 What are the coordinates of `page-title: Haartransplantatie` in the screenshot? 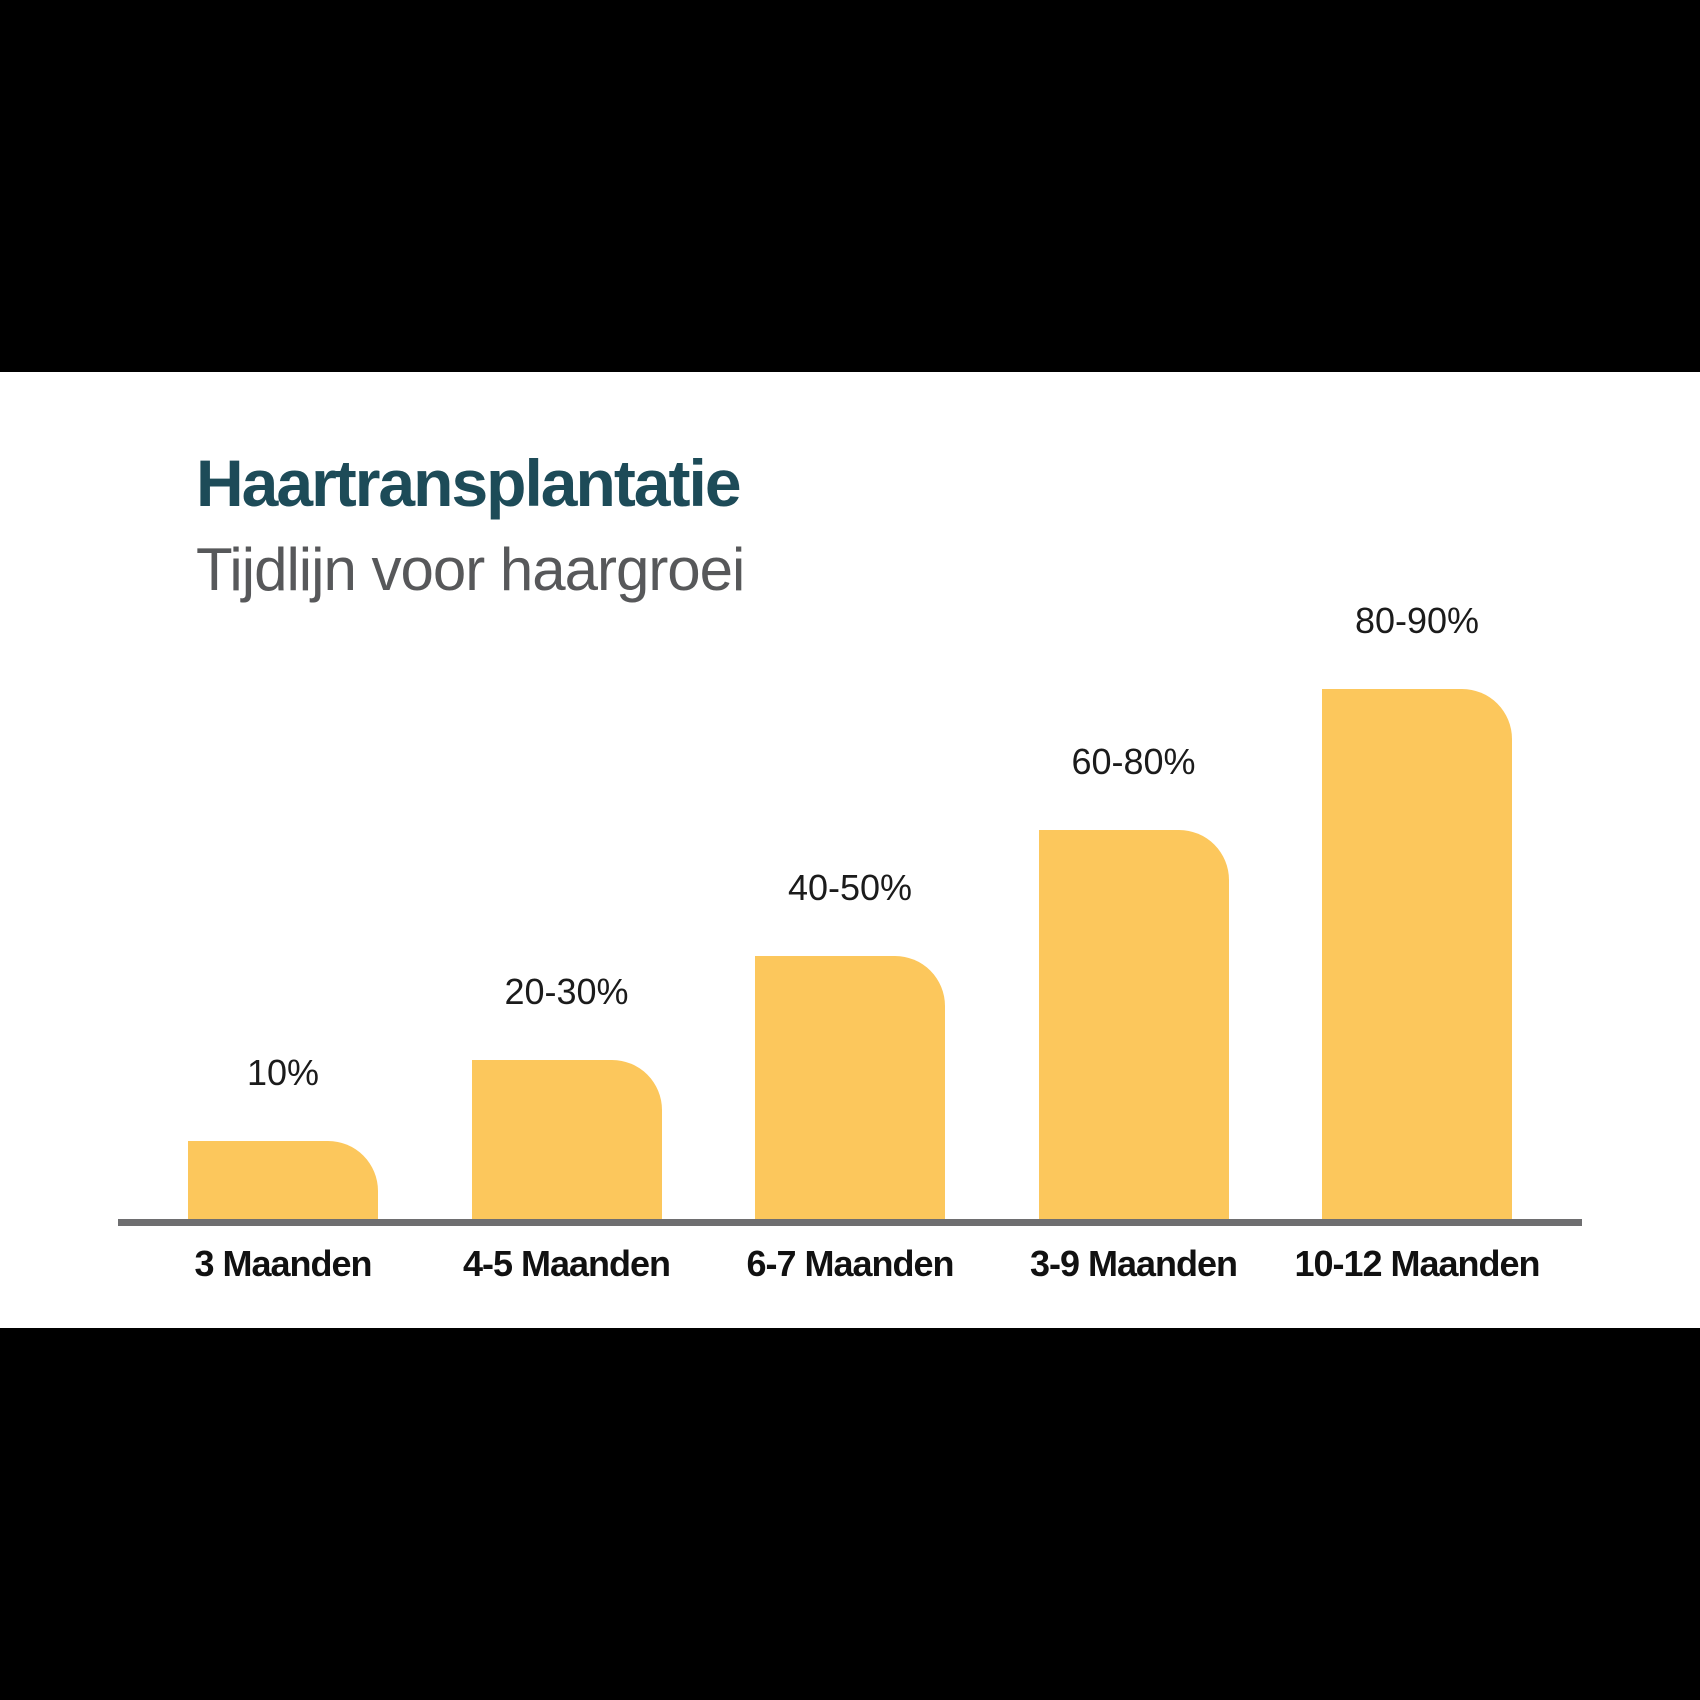 It's located at (469, 483).